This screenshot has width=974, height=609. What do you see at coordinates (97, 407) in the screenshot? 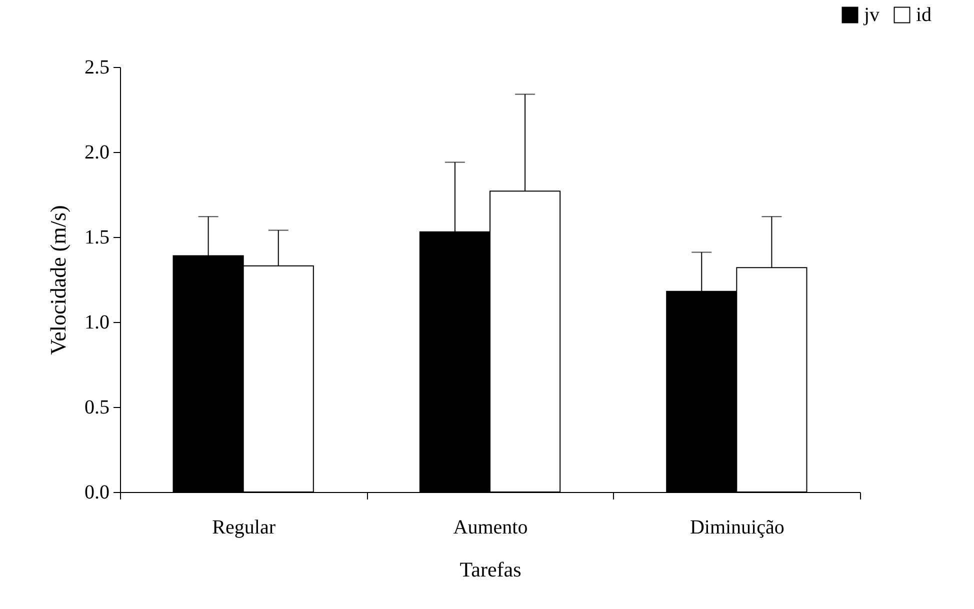
I see `y-tick-label: 0.5` at bounding box center [97, 407].